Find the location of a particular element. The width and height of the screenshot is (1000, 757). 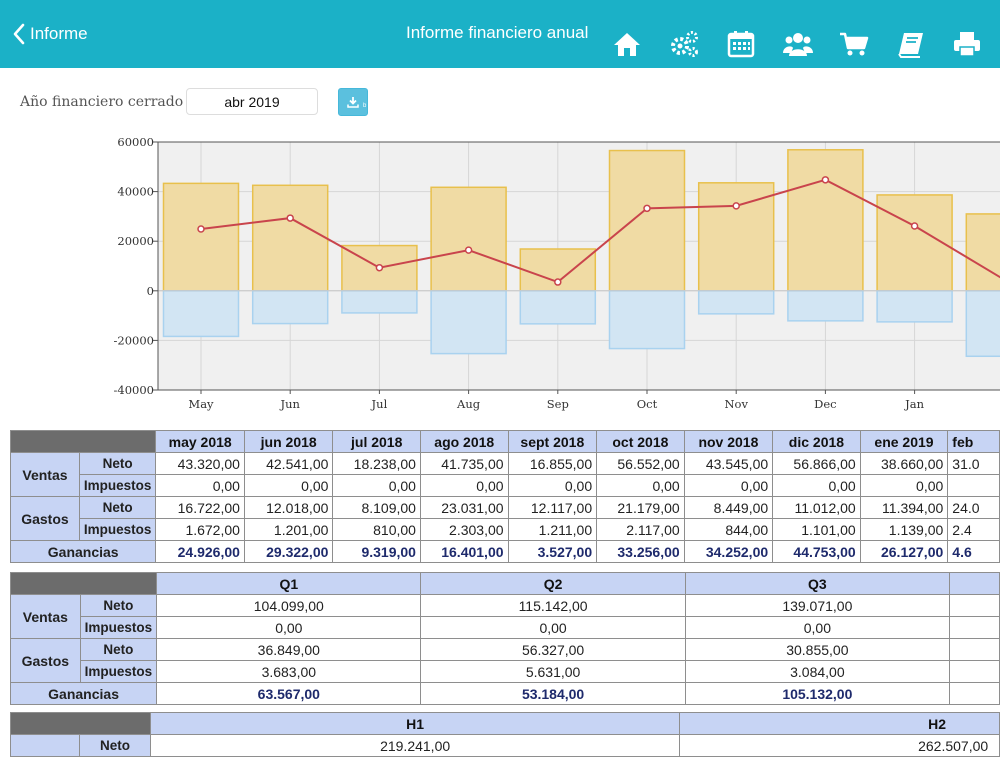

table-cell: 5.631,00 is located at coordinates (553, 672).